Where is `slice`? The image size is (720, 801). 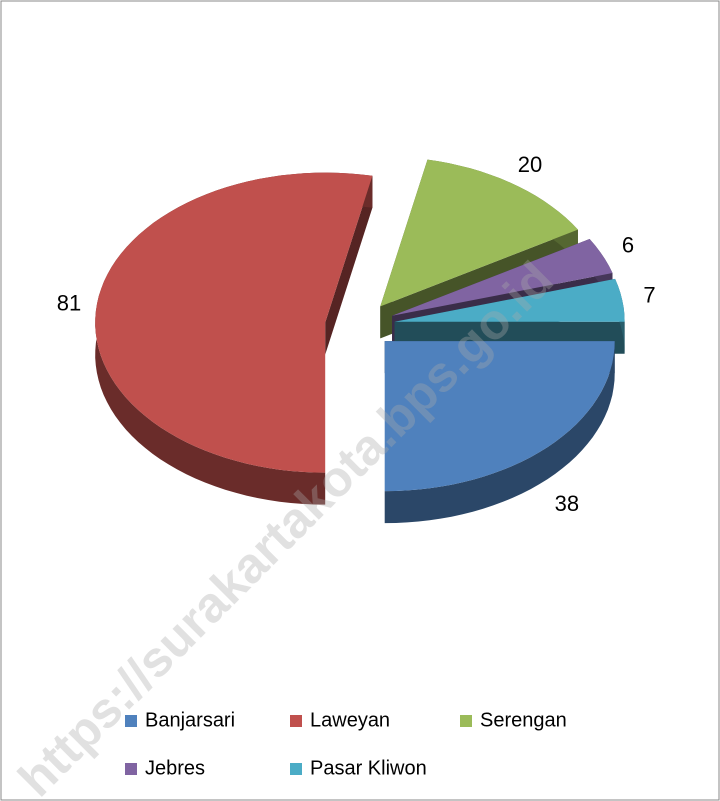
slice is located at coordinates (499, 432).